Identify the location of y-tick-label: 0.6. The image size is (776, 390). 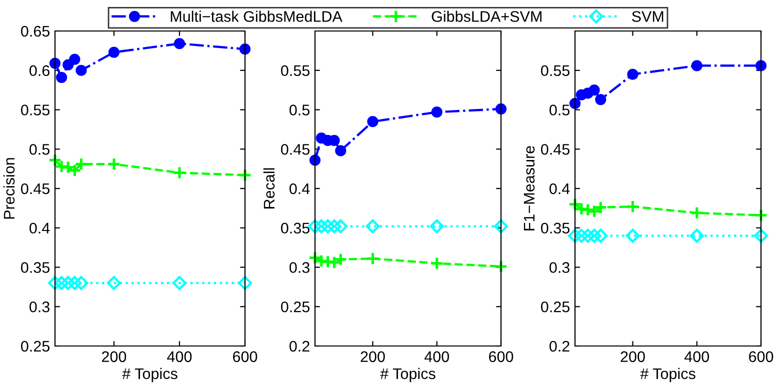
(40, 70).